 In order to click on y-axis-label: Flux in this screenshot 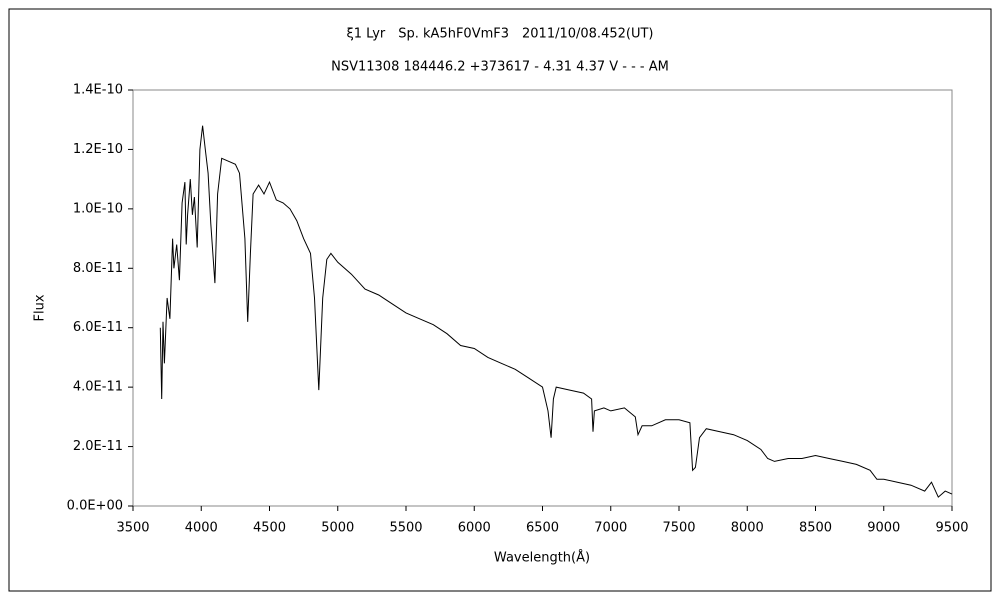, I will do `click(40, 307)`.